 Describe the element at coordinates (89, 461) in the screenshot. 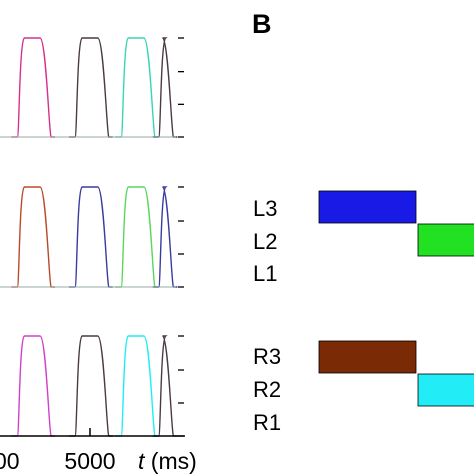

I see `x-tick-label-5000: 5000` at that location.